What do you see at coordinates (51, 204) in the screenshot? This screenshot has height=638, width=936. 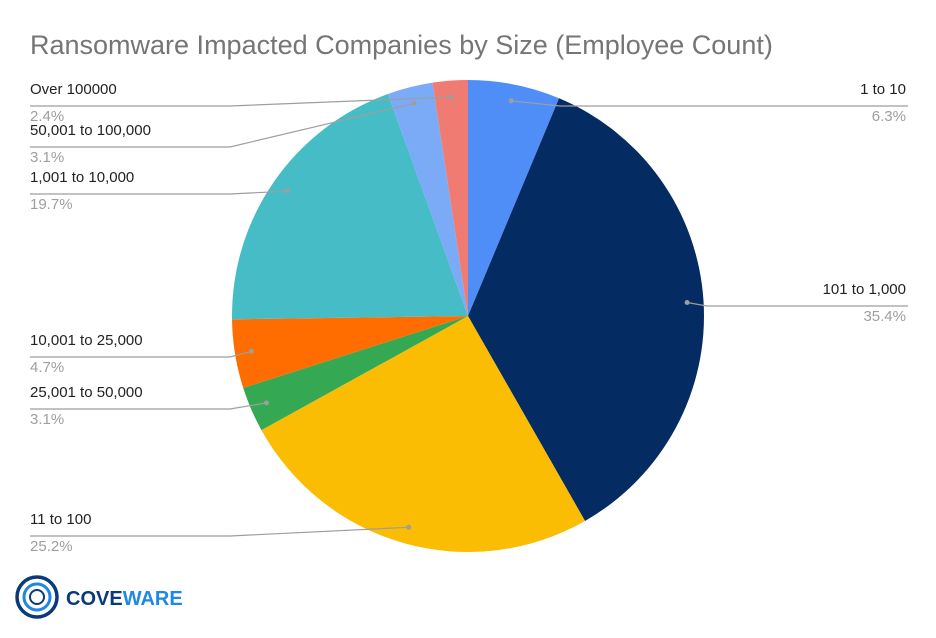 I see `slice-label-percent: 19.7%` at bounding box center [51, 204].